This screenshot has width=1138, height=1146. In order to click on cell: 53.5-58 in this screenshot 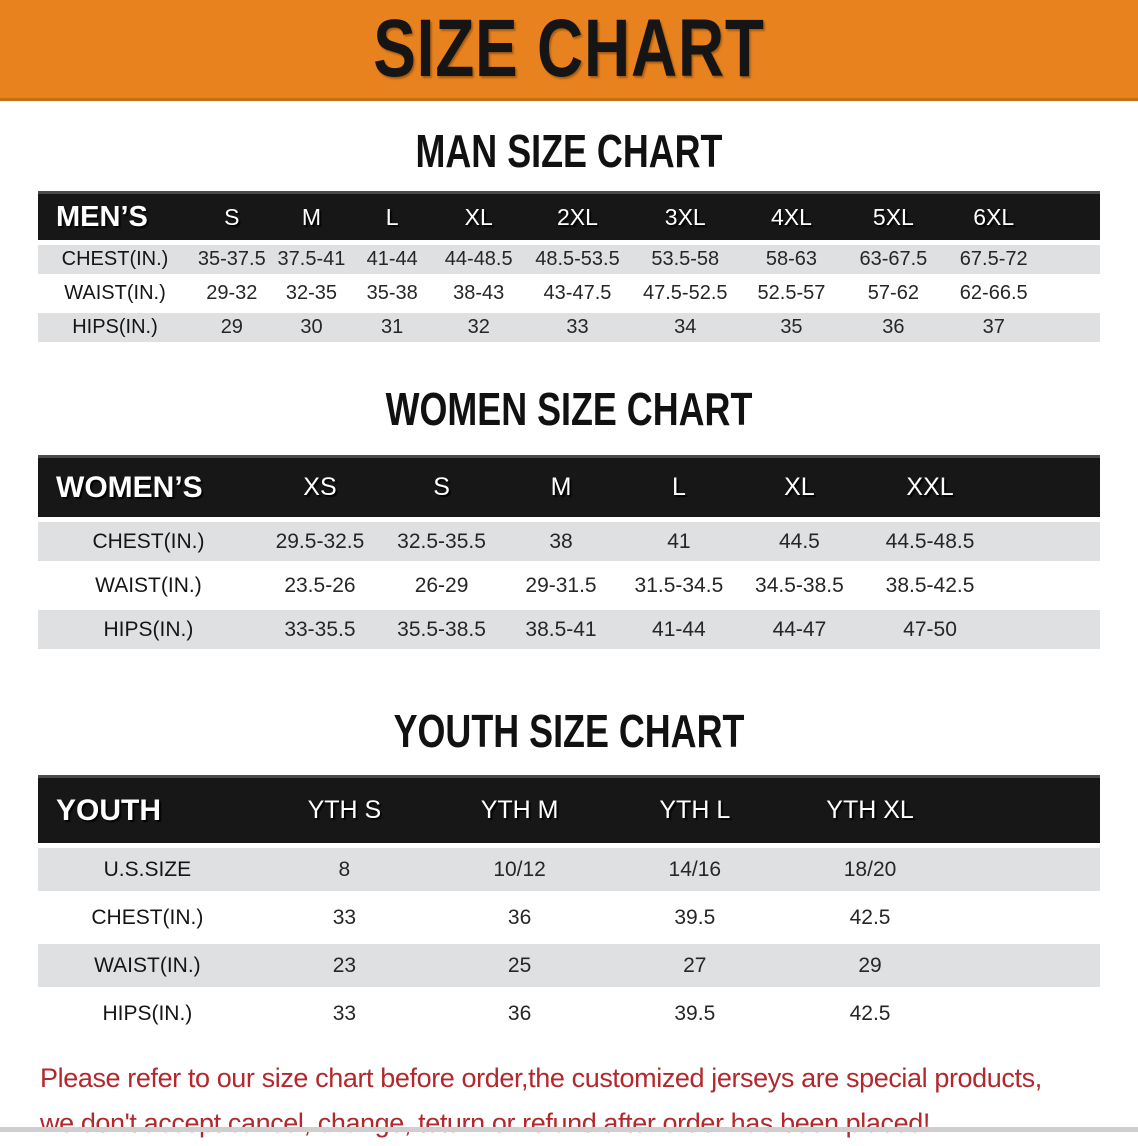, I will do `click(685, 259)`.